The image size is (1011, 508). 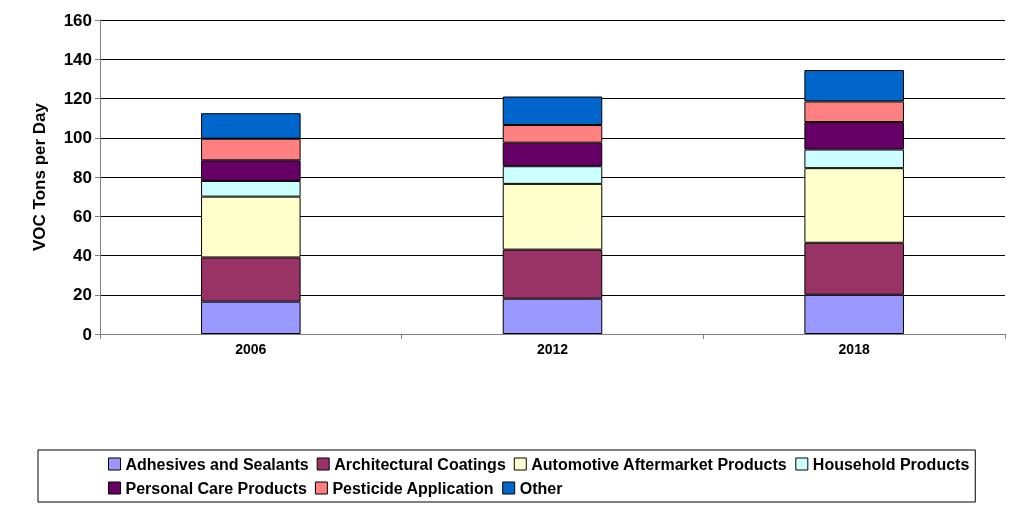 I want to click on legend-label: Architectural Coatings, so click(x=420, y=464).